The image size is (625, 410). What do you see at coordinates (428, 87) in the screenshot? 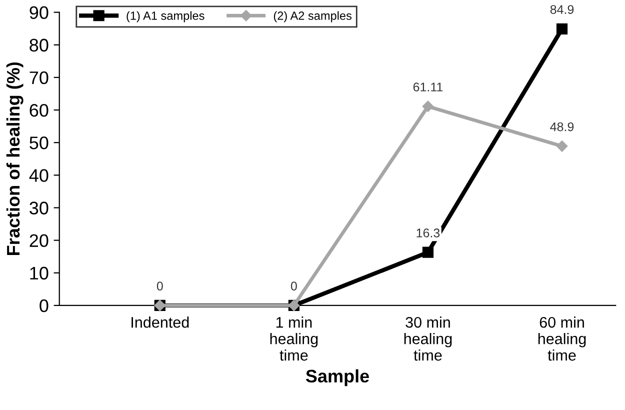
I see `data-label: 61.11` at bounding box center [428, 87].